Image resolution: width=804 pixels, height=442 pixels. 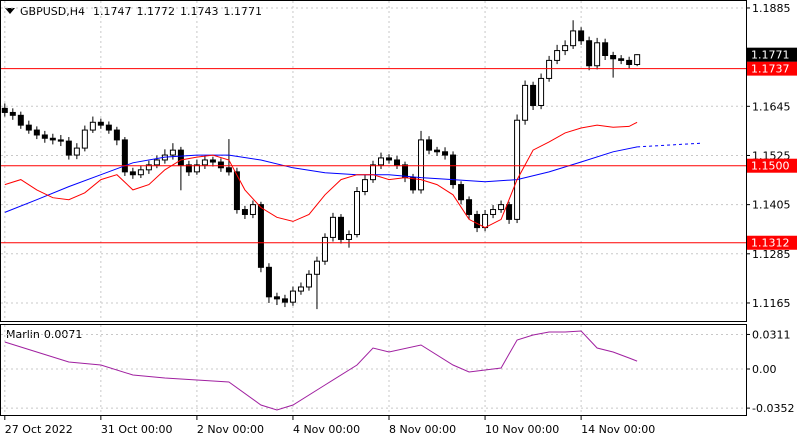 What do you see at coordinates (522, 429) in the screenshot?
I see `x-tick-label: 10 Nov 00:00` at bounding box center [522, 429].